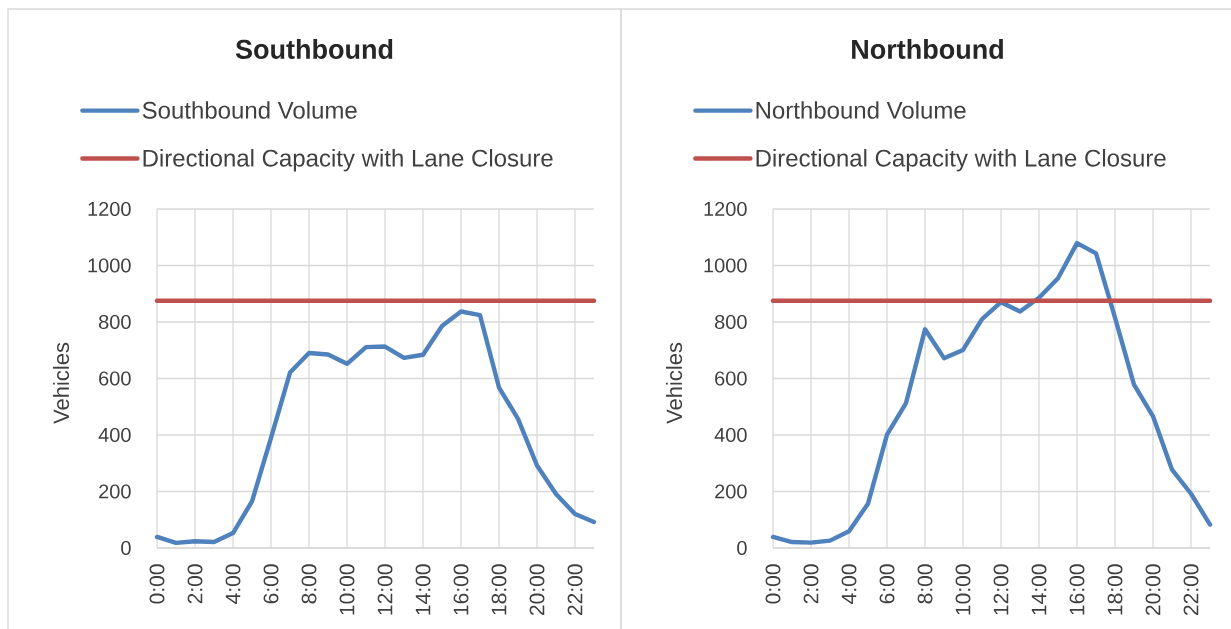  I want to click on chart-title: Northbound, so click(927, 49).